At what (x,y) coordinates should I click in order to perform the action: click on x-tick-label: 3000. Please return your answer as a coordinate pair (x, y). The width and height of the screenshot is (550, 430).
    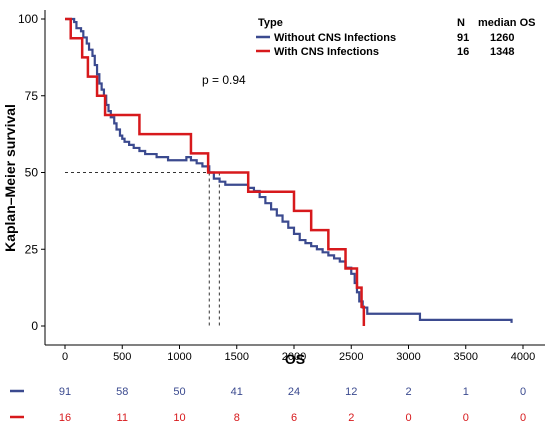
    Looking at the image, I should click on (408, 357).